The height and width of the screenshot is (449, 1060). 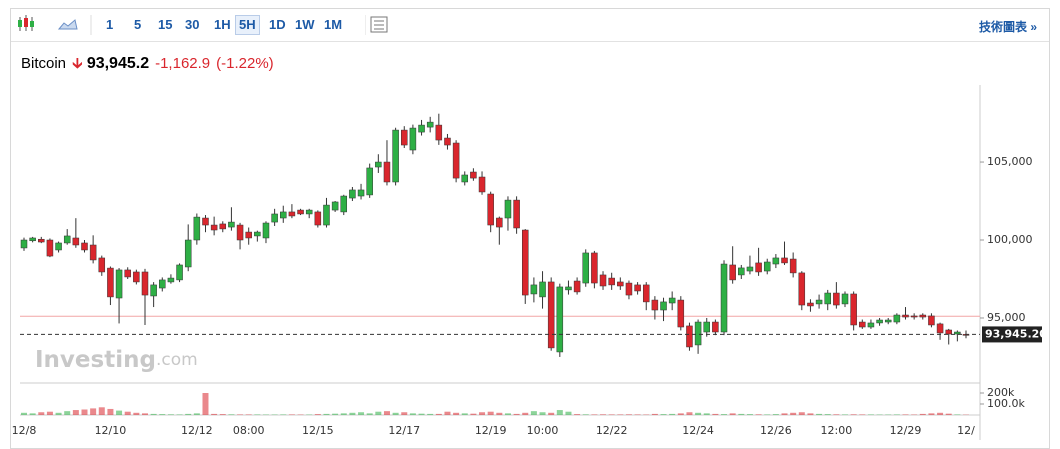 I want to click on settings-icon, so click(x=380, y=25).